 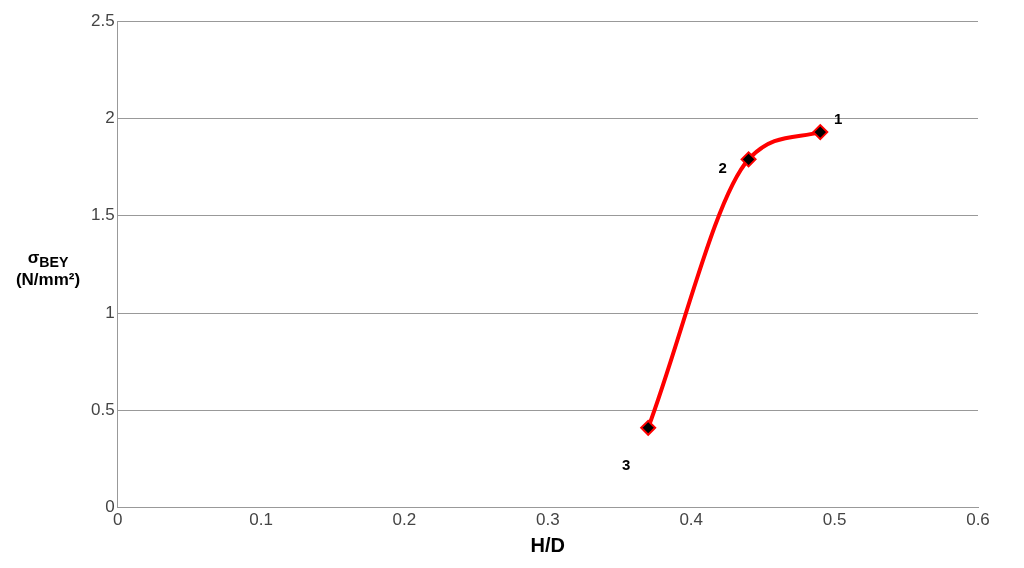 What do you see at coordinates (548, 544) in the screenshot?
I see `x-axis-title: H/D` at bounding box center [548, 544].